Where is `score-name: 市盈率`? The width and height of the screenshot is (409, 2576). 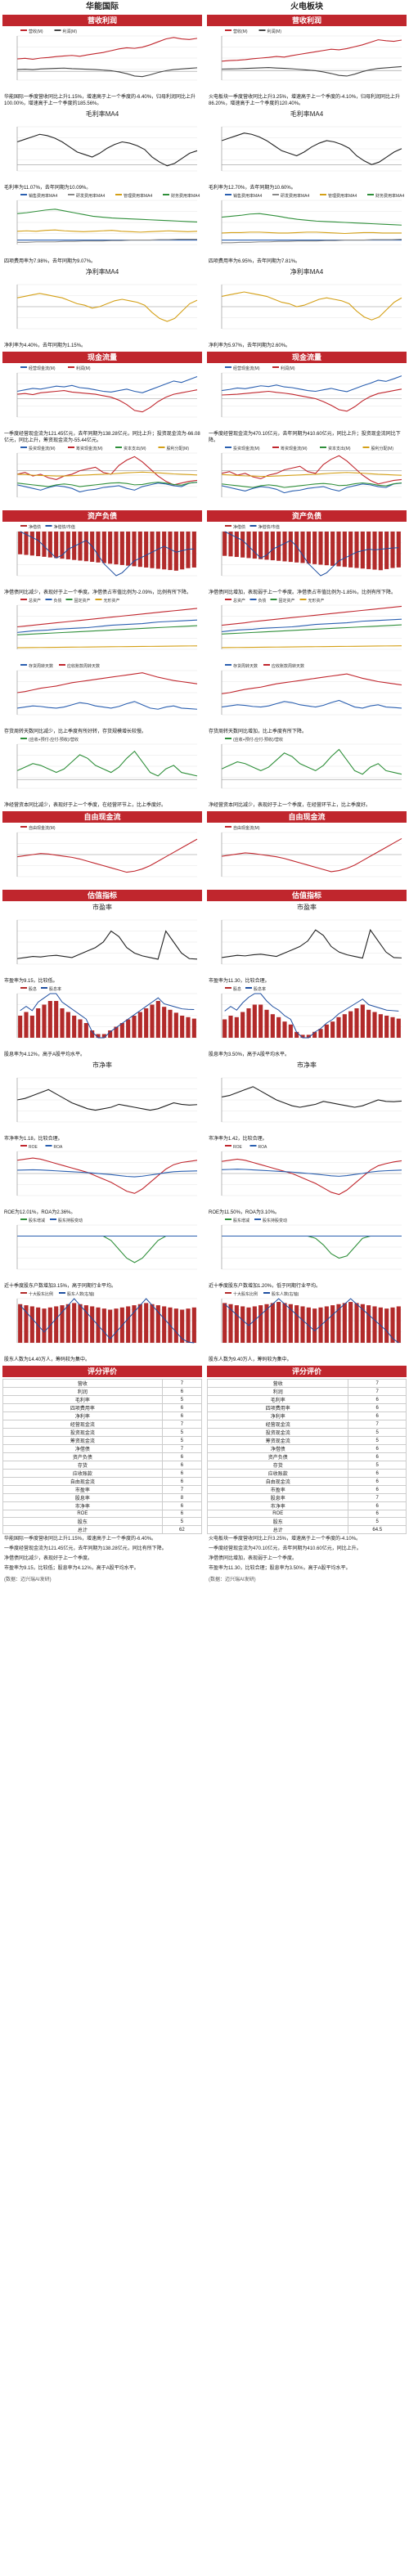 score-name: 市盈率 is located at coordinates (82, 1489).